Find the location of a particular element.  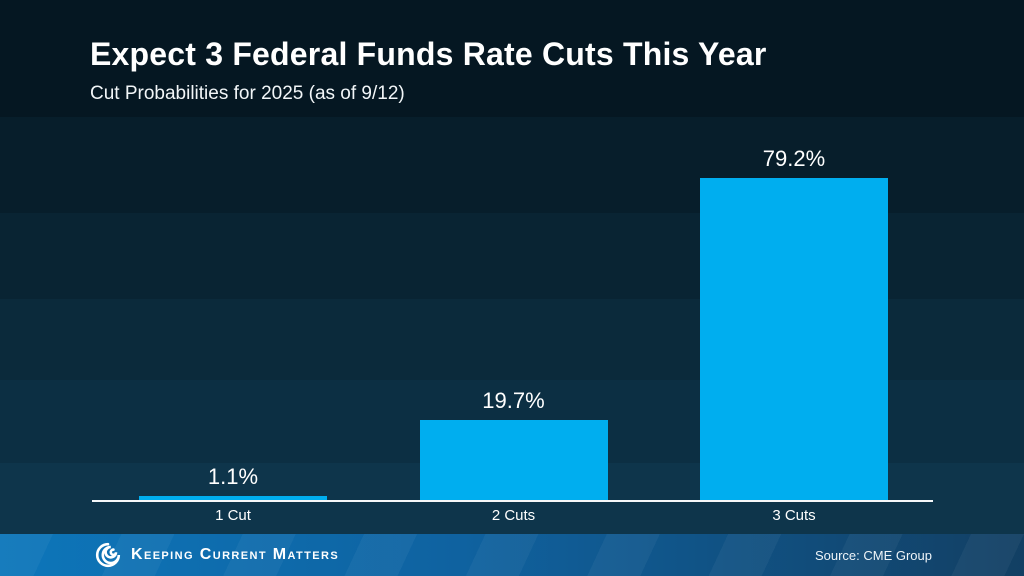

x-axis-line is located at coordinates (512, 501).